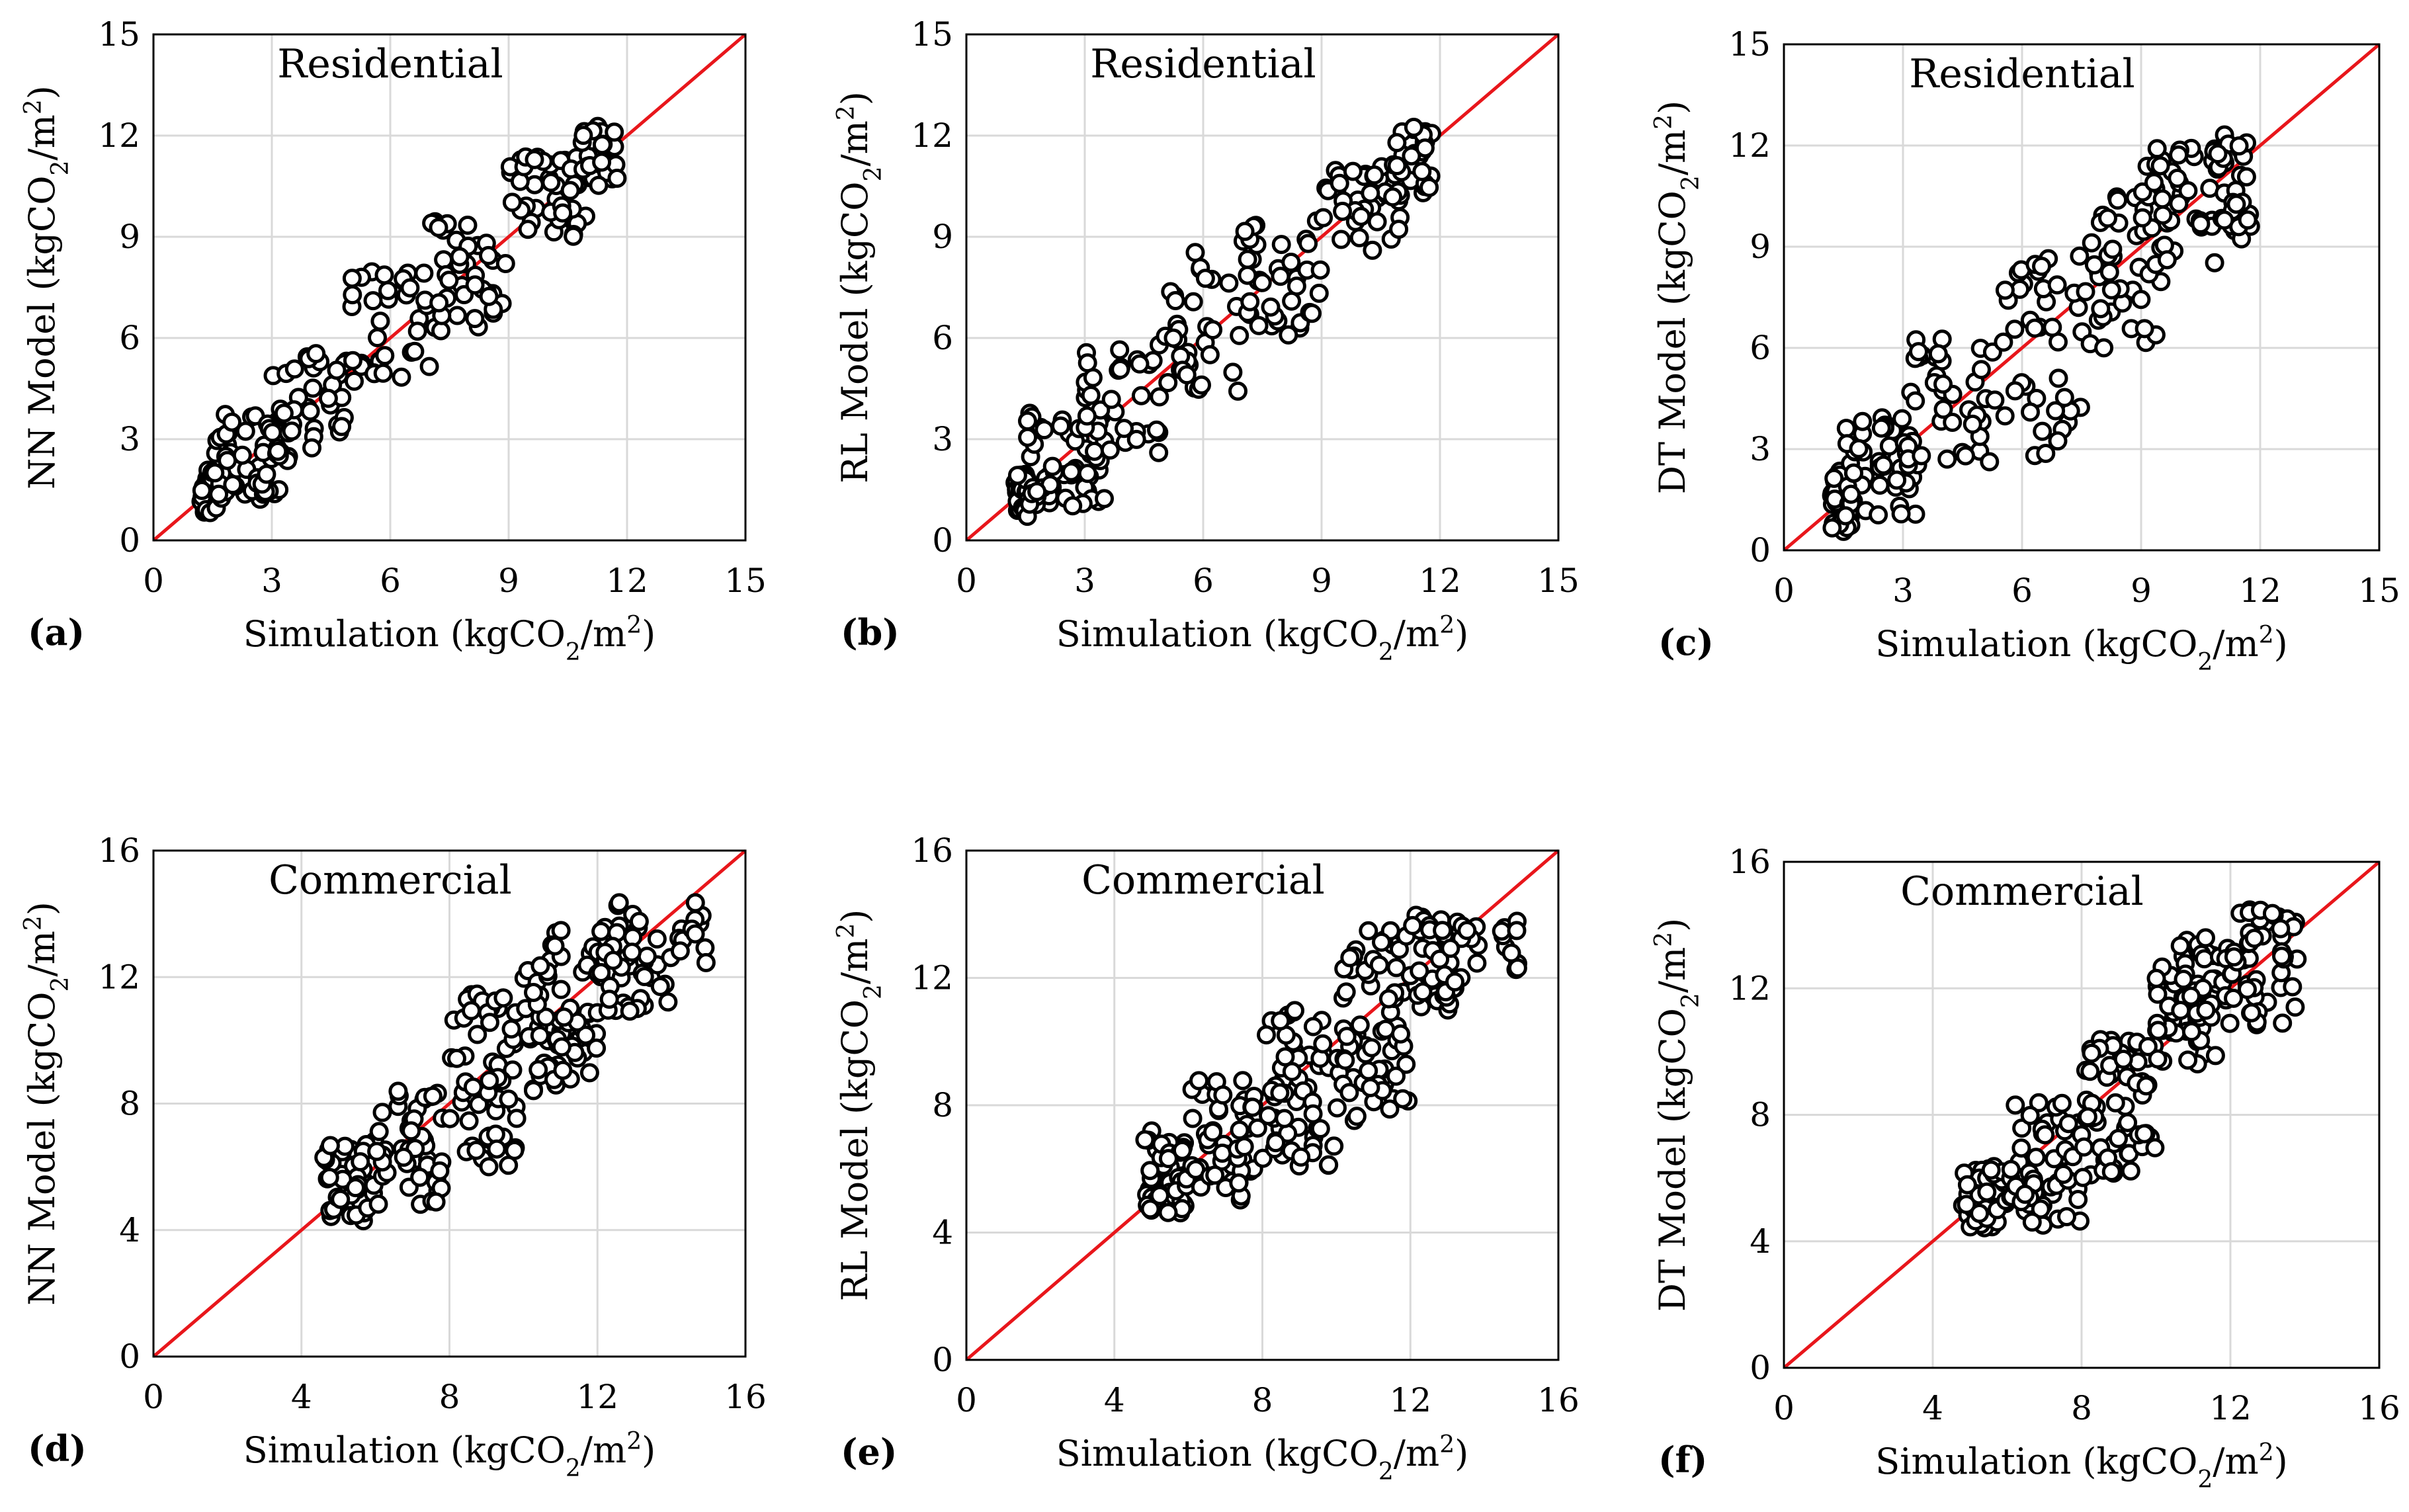 This screenshot has height=1512, width=2409. Describe the element at coordinates (869, 1452) in the screenshot. I see `panel-label: (e)` at that location.